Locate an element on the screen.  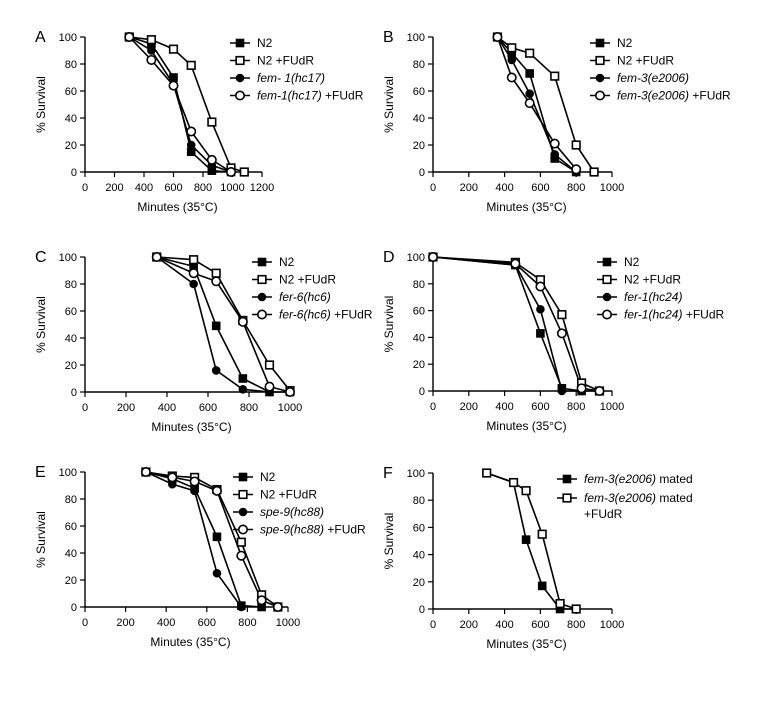
legend-item: N2 is located at coordinates (618, 262).